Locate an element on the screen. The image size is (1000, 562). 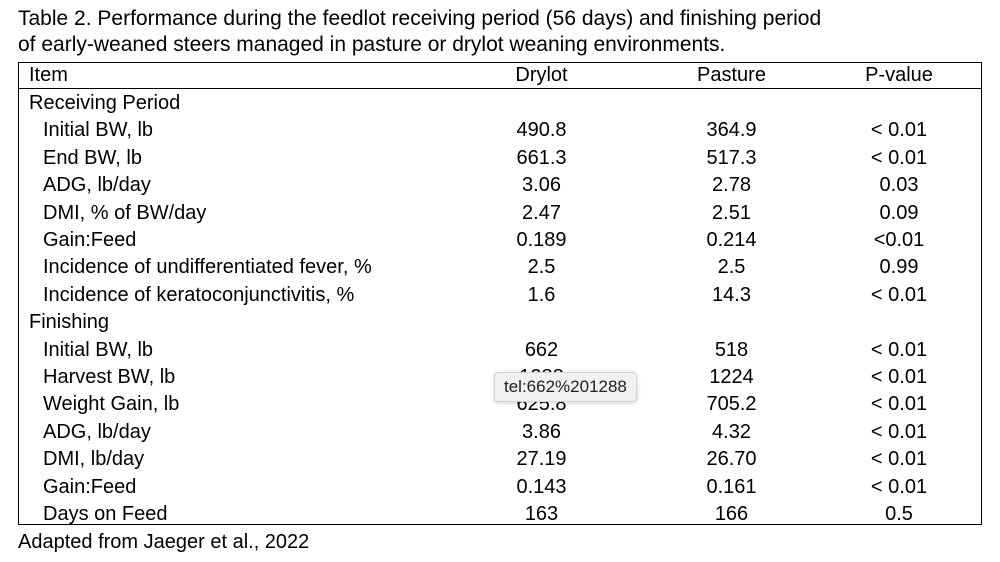
header-cell: Pasture is located at coordinates (731, 75).